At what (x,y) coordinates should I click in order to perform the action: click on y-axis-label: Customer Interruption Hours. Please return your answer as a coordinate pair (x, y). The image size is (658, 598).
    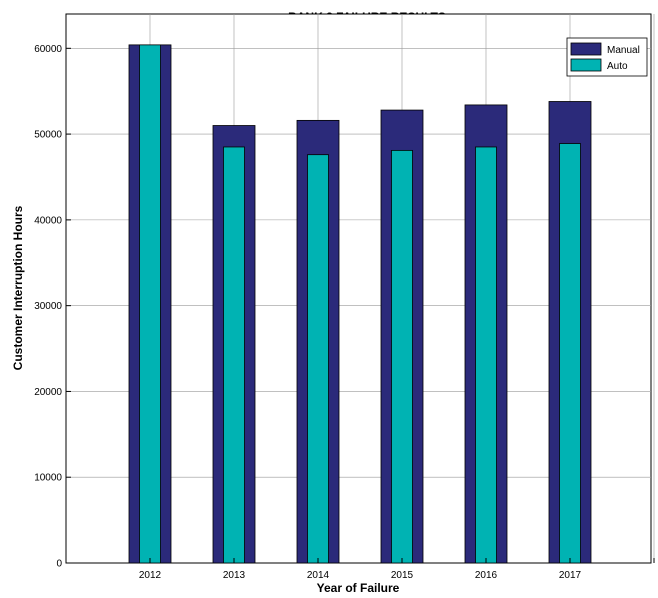
    Looking at the image, I should click on (18, 287).